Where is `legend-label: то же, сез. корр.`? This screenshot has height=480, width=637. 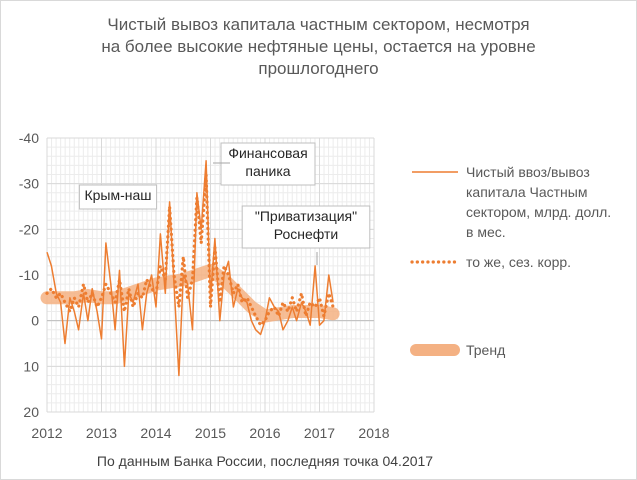 legend-label: то же, сез. корр. is located at coordinates (518, 262).